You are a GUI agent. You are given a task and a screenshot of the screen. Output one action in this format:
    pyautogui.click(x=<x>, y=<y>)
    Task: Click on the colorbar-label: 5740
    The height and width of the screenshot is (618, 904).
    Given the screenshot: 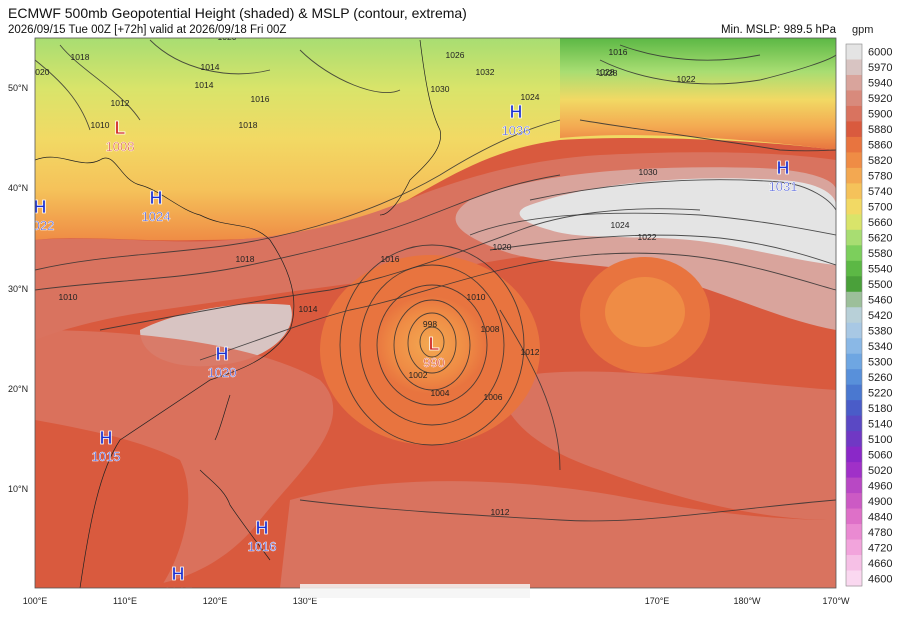 What is the action you would take?
    pyautogui.click(x=880, y=192)
    